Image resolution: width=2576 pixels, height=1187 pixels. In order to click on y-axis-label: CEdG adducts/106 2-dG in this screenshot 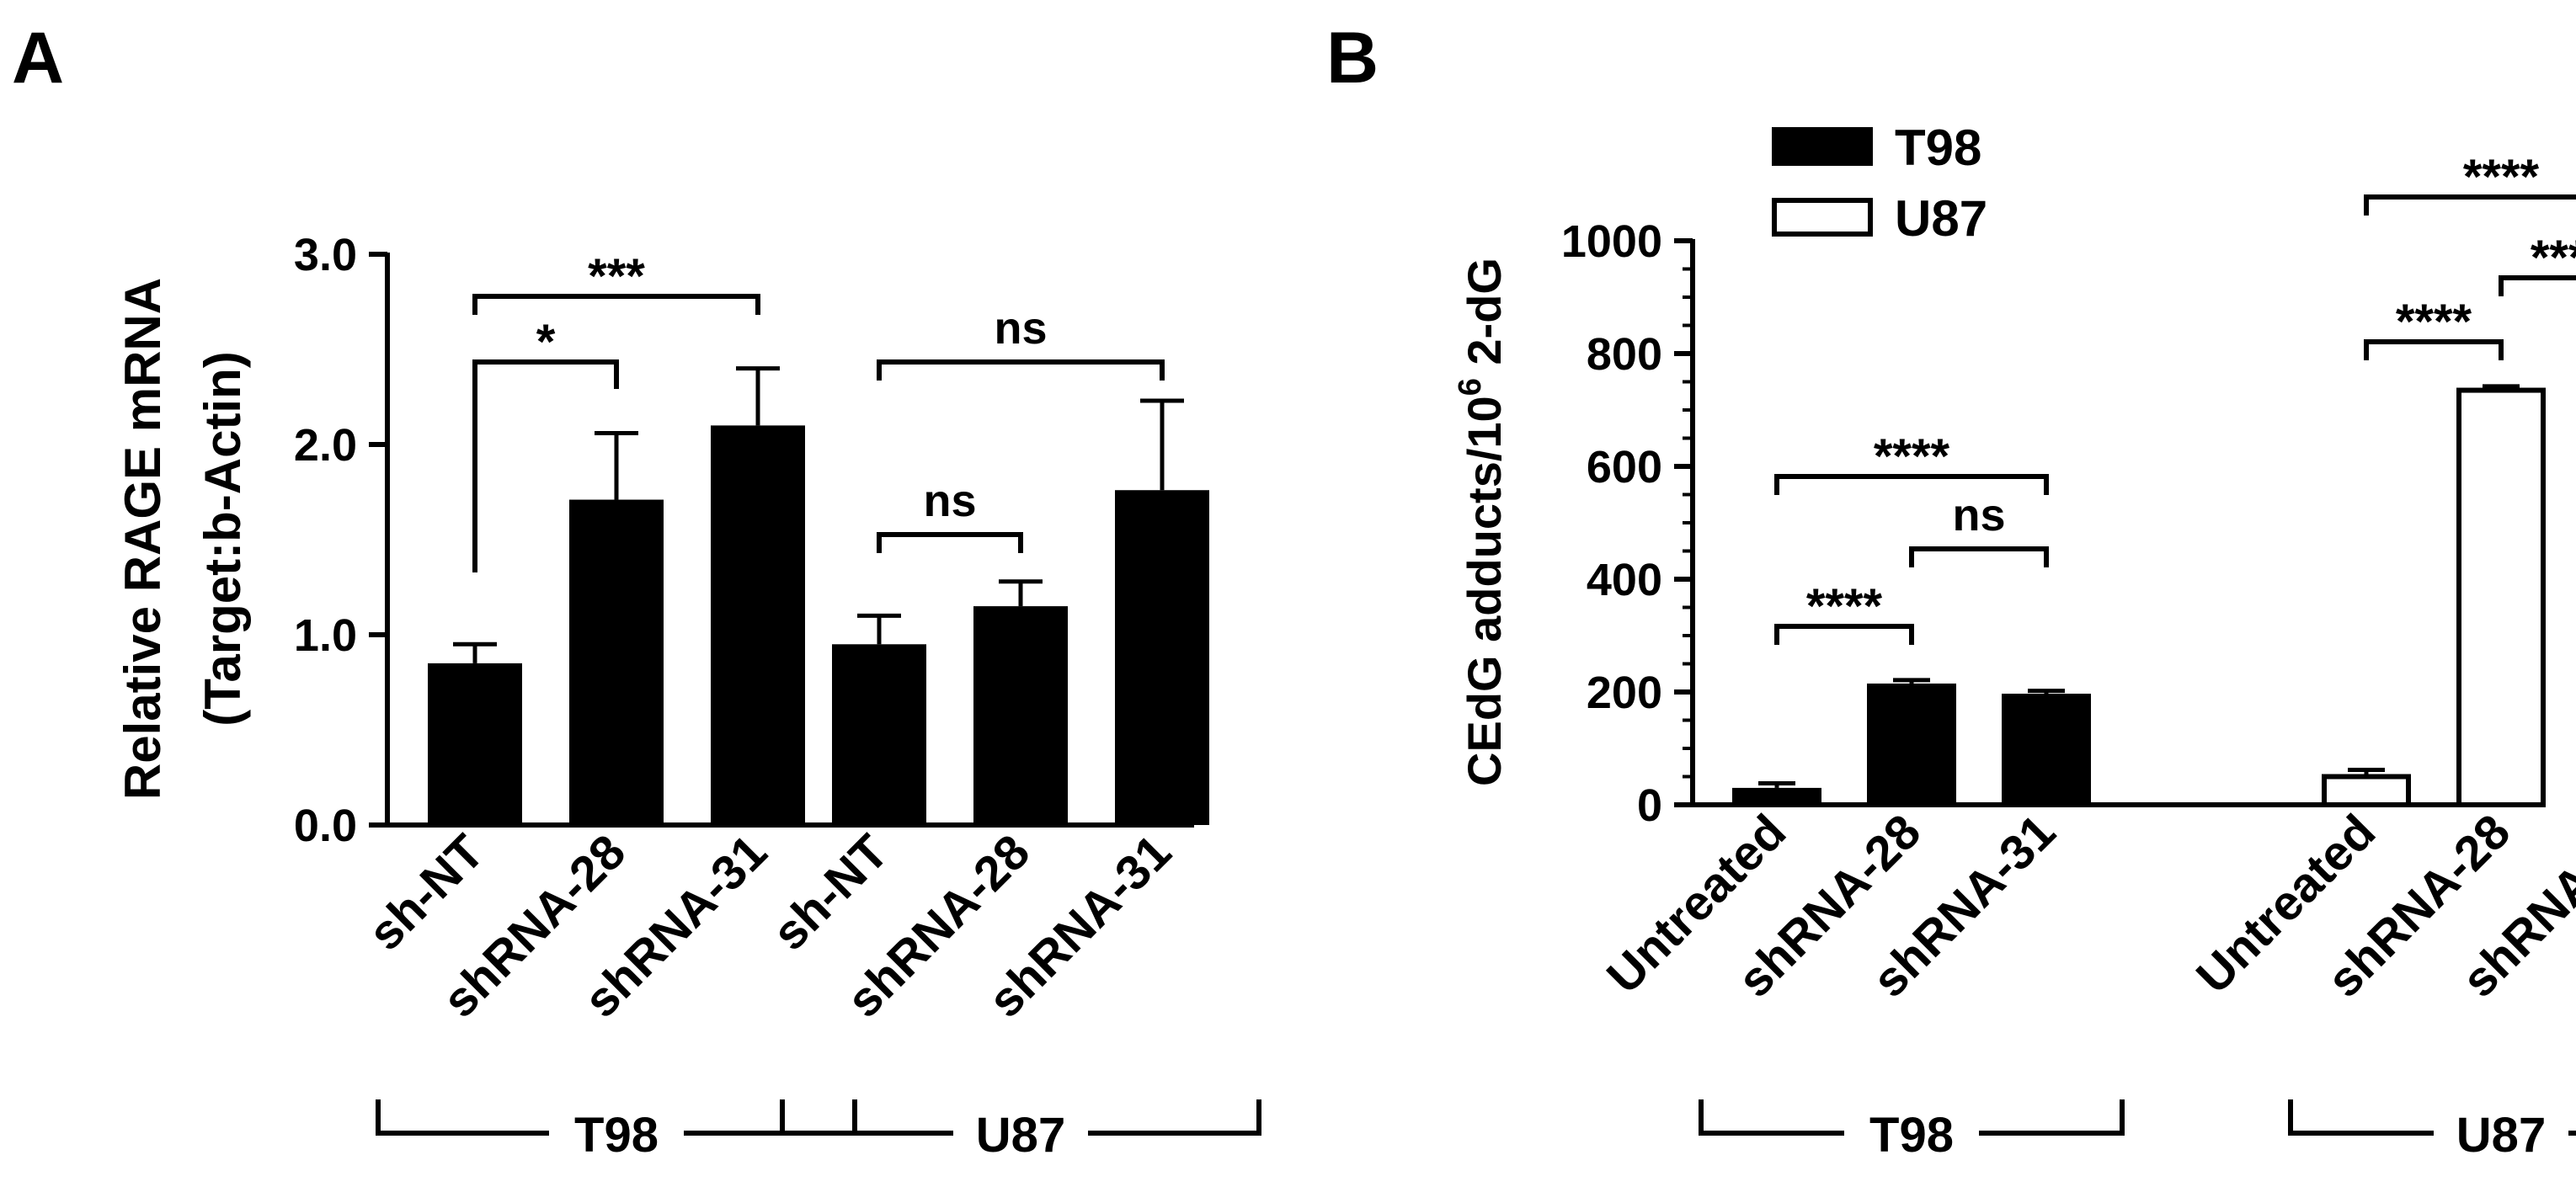, I will do `click(1482, 522)`.